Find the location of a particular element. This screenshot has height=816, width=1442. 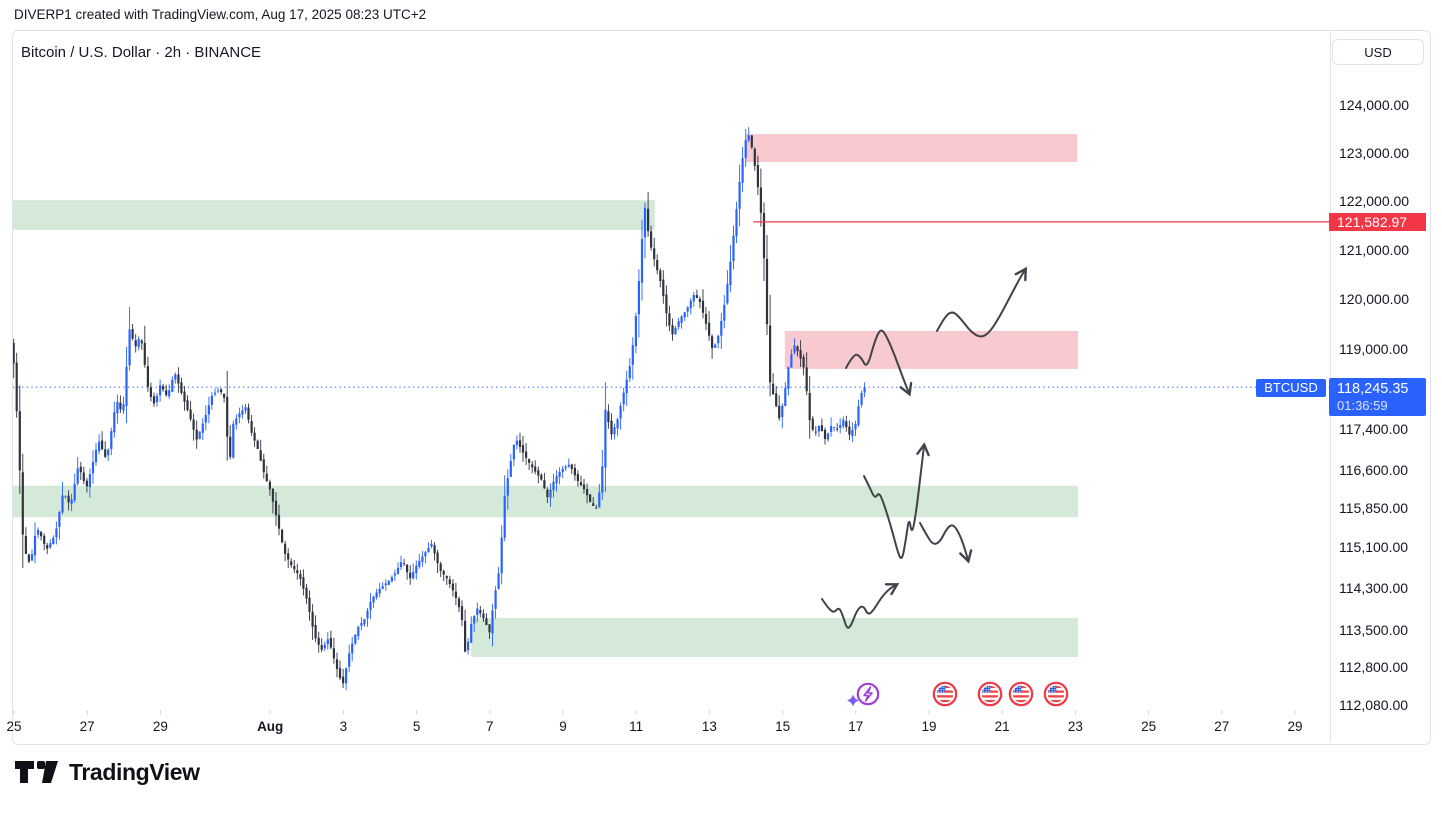

time-axis-label: 23 is located at coordinates (1075, 726).